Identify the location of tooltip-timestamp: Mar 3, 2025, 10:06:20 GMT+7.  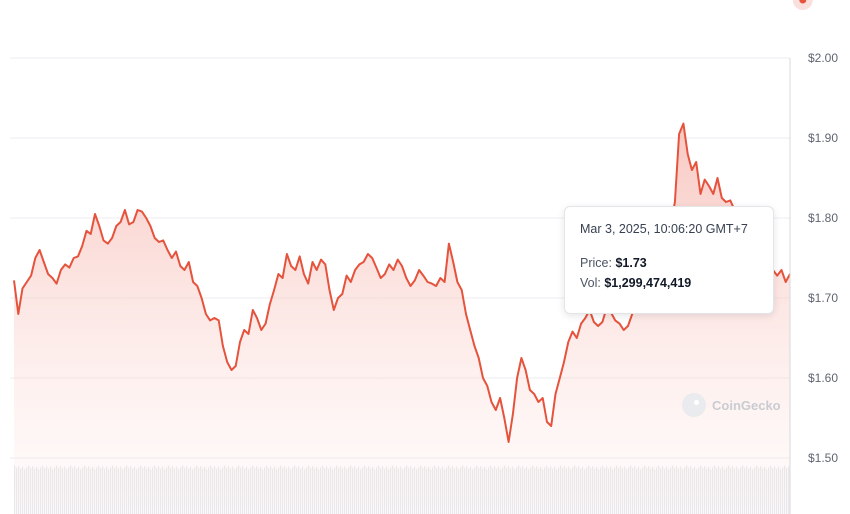
(664, 229).